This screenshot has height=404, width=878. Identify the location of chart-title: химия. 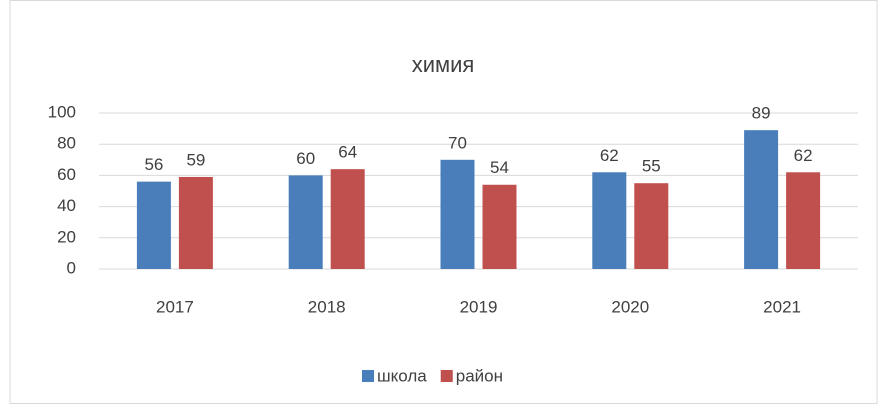
(443, 64).